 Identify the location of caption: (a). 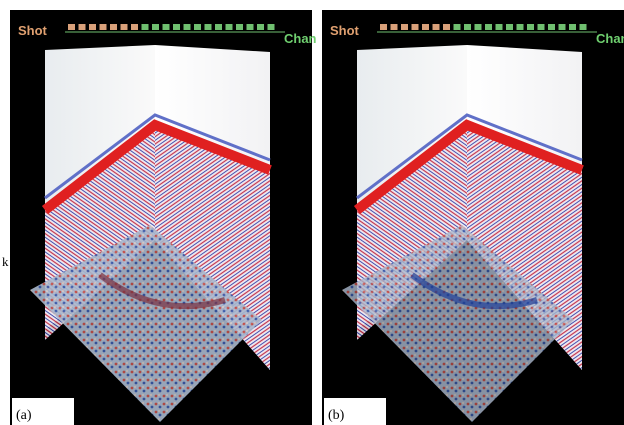
(24, 415).